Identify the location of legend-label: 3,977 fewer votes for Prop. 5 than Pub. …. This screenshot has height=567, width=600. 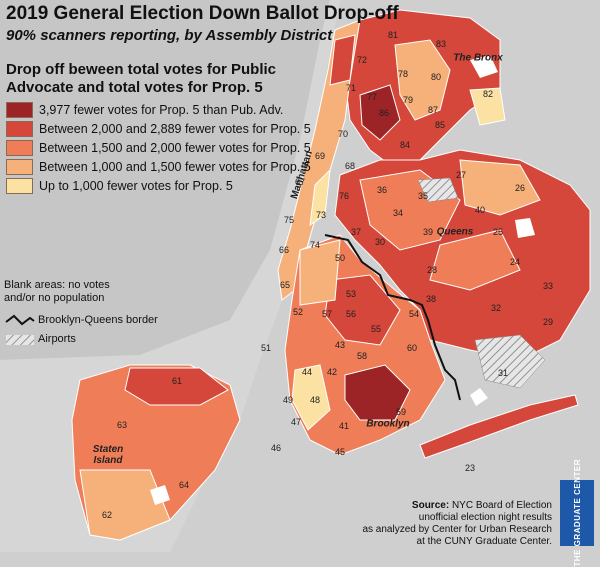
(161, 110).